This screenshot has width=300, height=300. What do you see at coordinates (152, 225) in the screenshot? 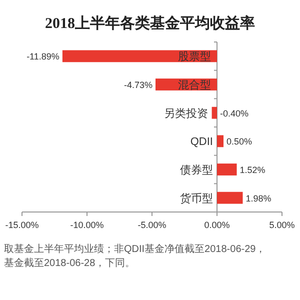
I see `x-tick-label: -5.00%` at bounding box center [152, 225].